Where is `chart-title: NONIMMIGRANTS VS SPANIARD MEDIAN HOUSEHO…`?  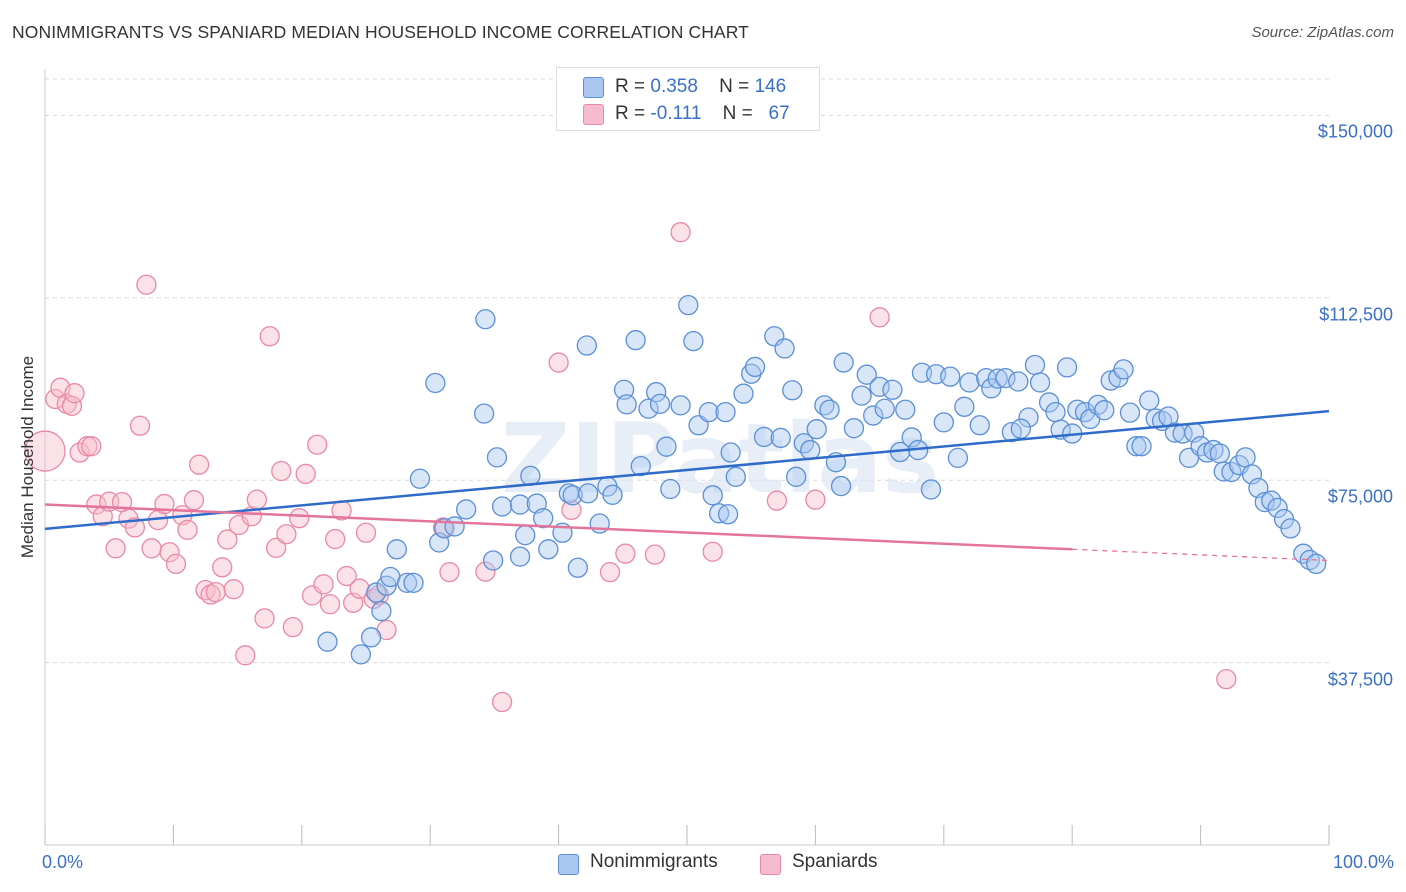
chart-title: NONIMMIGRANTS VS SPANIARD MEDIAN HOUSEHO… is located at coordinates (380, 32).